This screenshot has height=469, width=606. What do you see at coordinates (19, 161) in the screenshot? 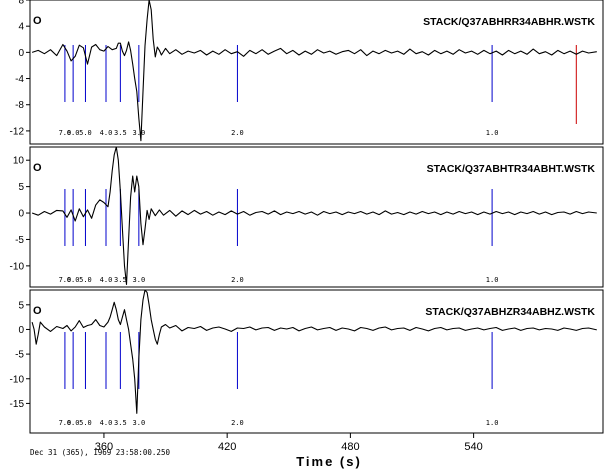
I see `y-tick-label: 10` at bounding box center [19, 161].